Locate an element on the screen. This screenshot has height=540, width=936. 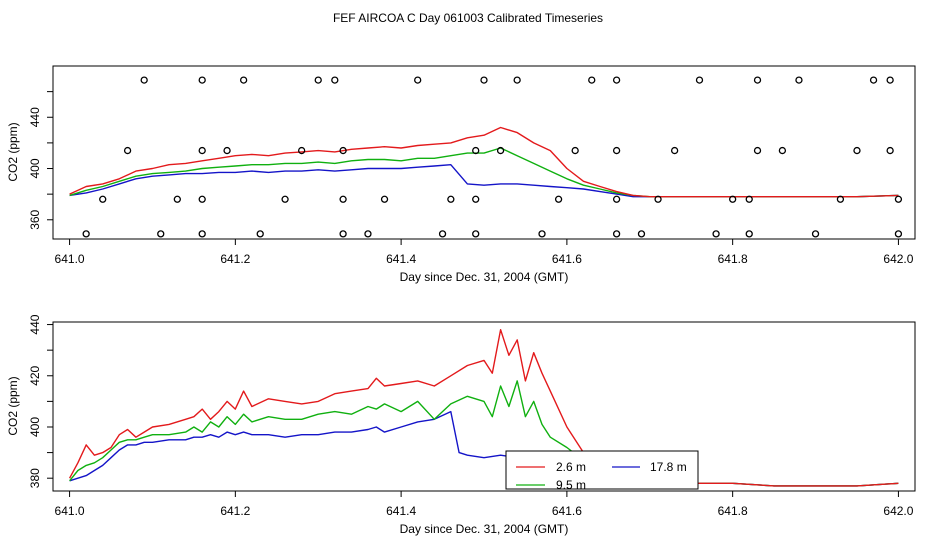
bottom-x-tick-label: 641.6 is located at coordinates (567, 511).